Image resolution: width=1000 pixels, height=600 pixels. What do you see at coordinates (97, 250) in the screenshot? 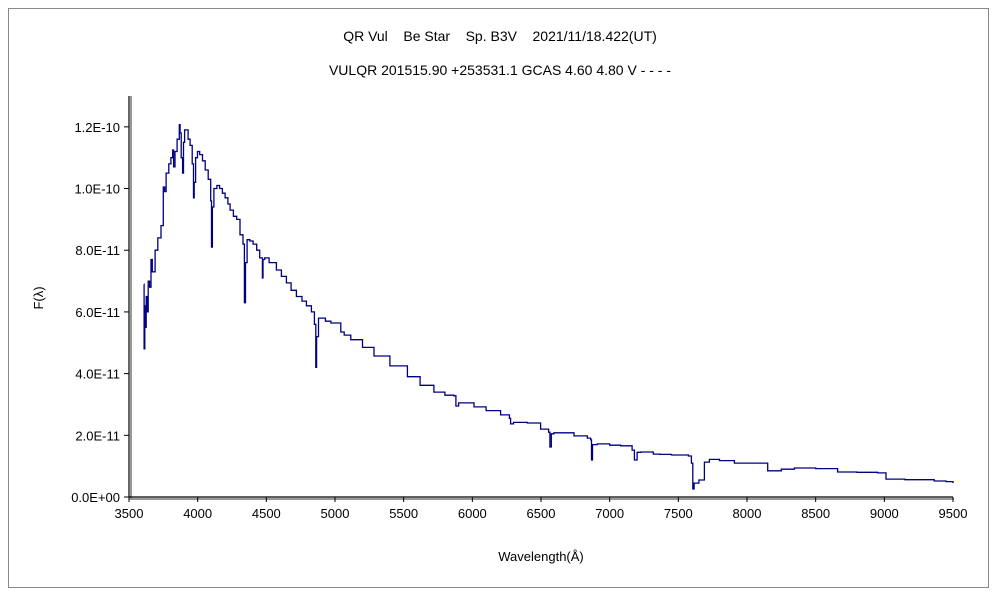
I see `y-tick-label: 8.0E-11` at bounding box center [97, 250].